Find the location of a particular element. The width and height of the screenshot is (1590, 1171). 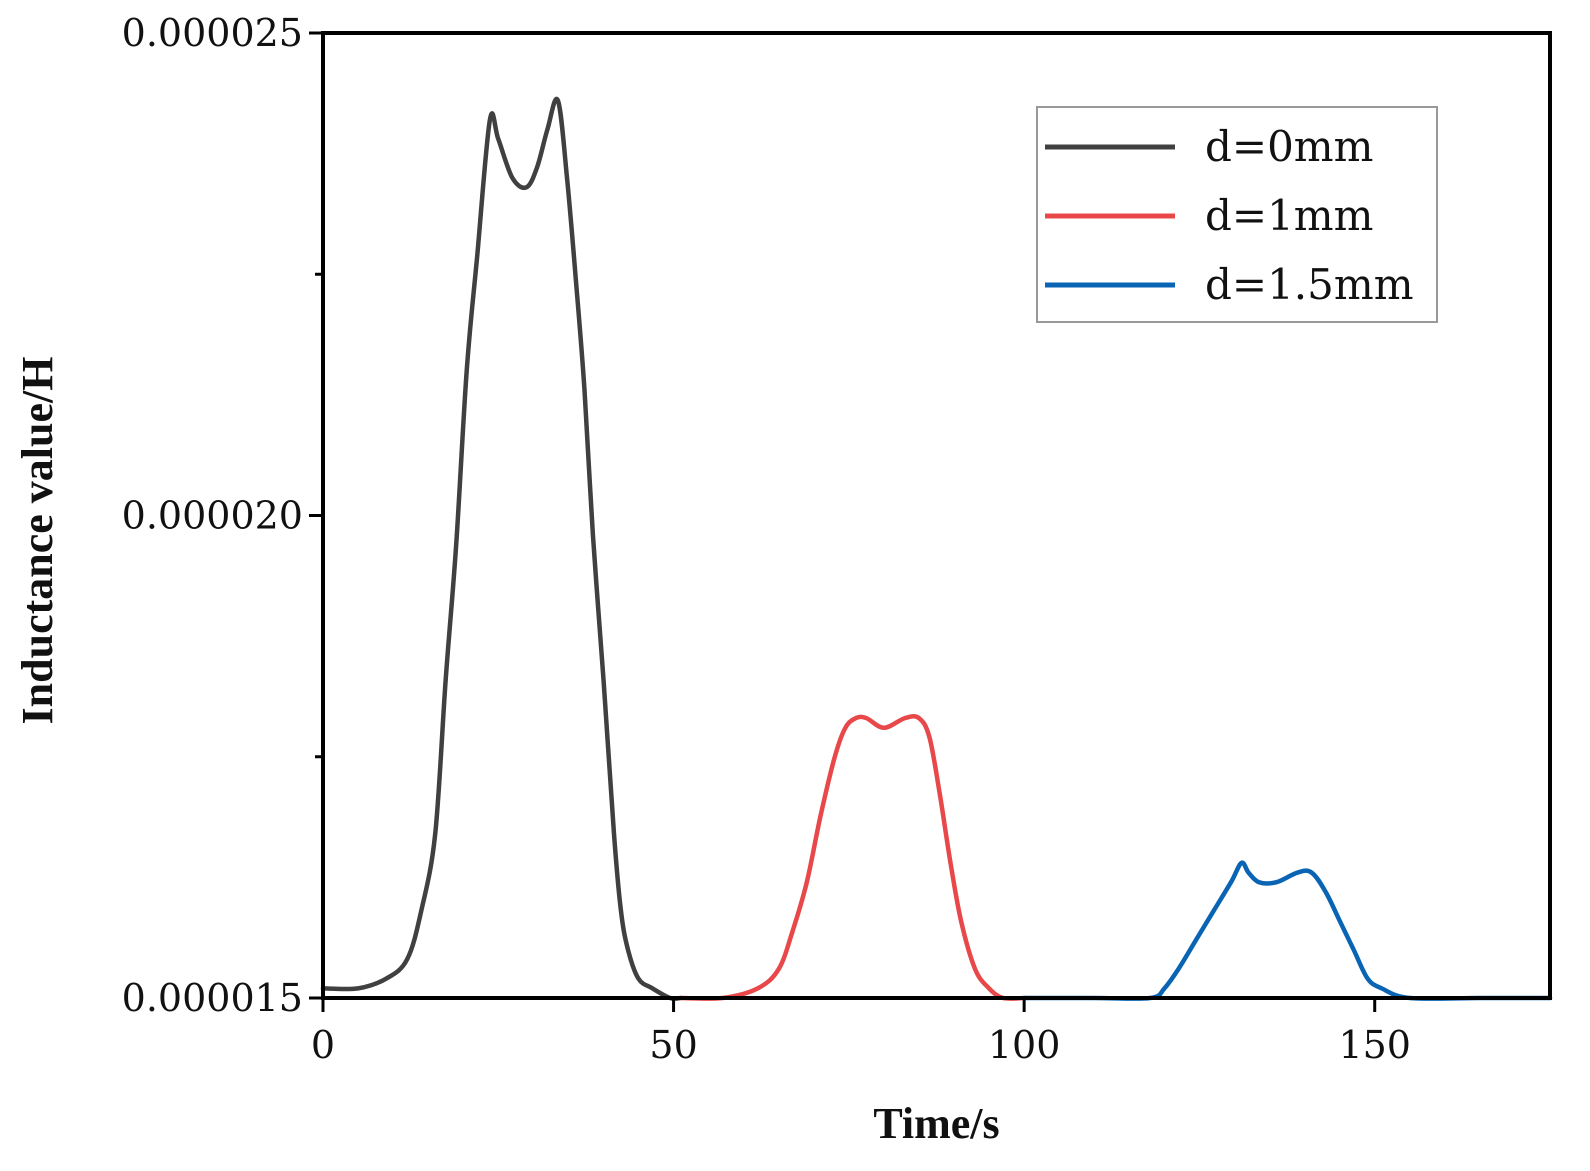

x-tick-label: 150 is located at coordinates (1374, 1045).